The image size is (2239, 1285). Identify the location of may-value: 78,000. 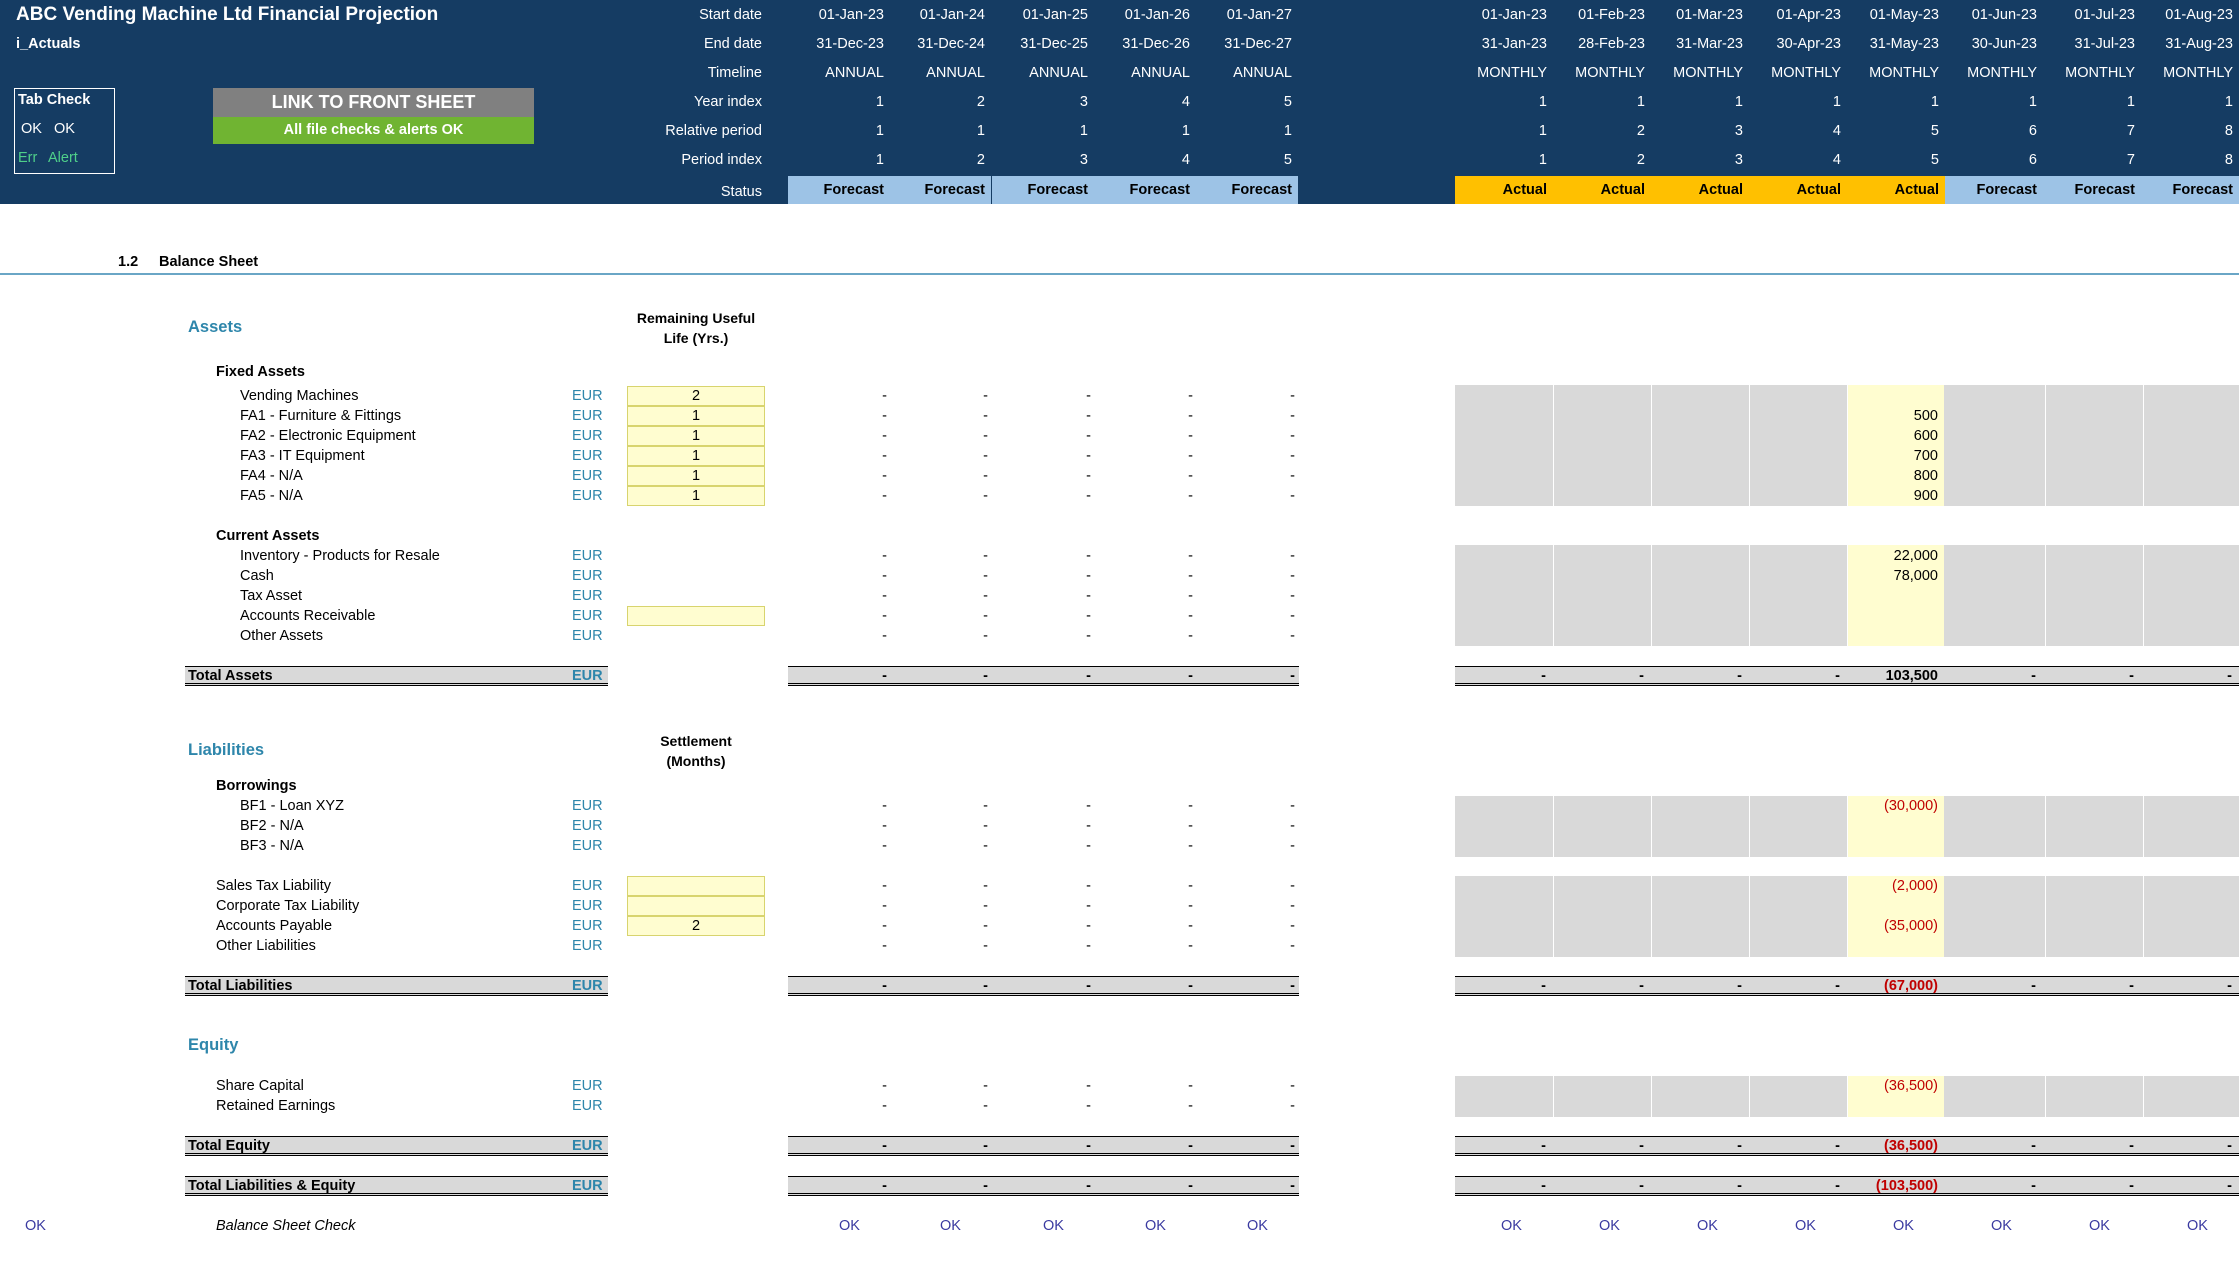
(1915, 576).